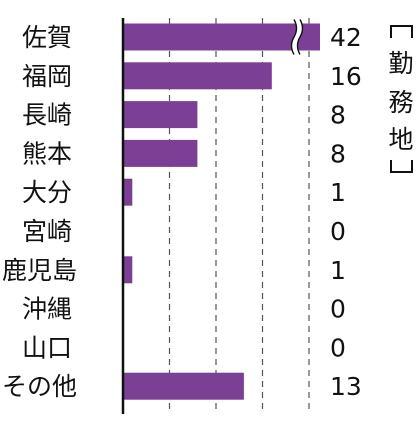 This screenshot has height=435, width=420. What do you see at coordinates (400, 139) in the screenshot?
I see `annotation-char-3: 地` at bounding box center [400, 139].